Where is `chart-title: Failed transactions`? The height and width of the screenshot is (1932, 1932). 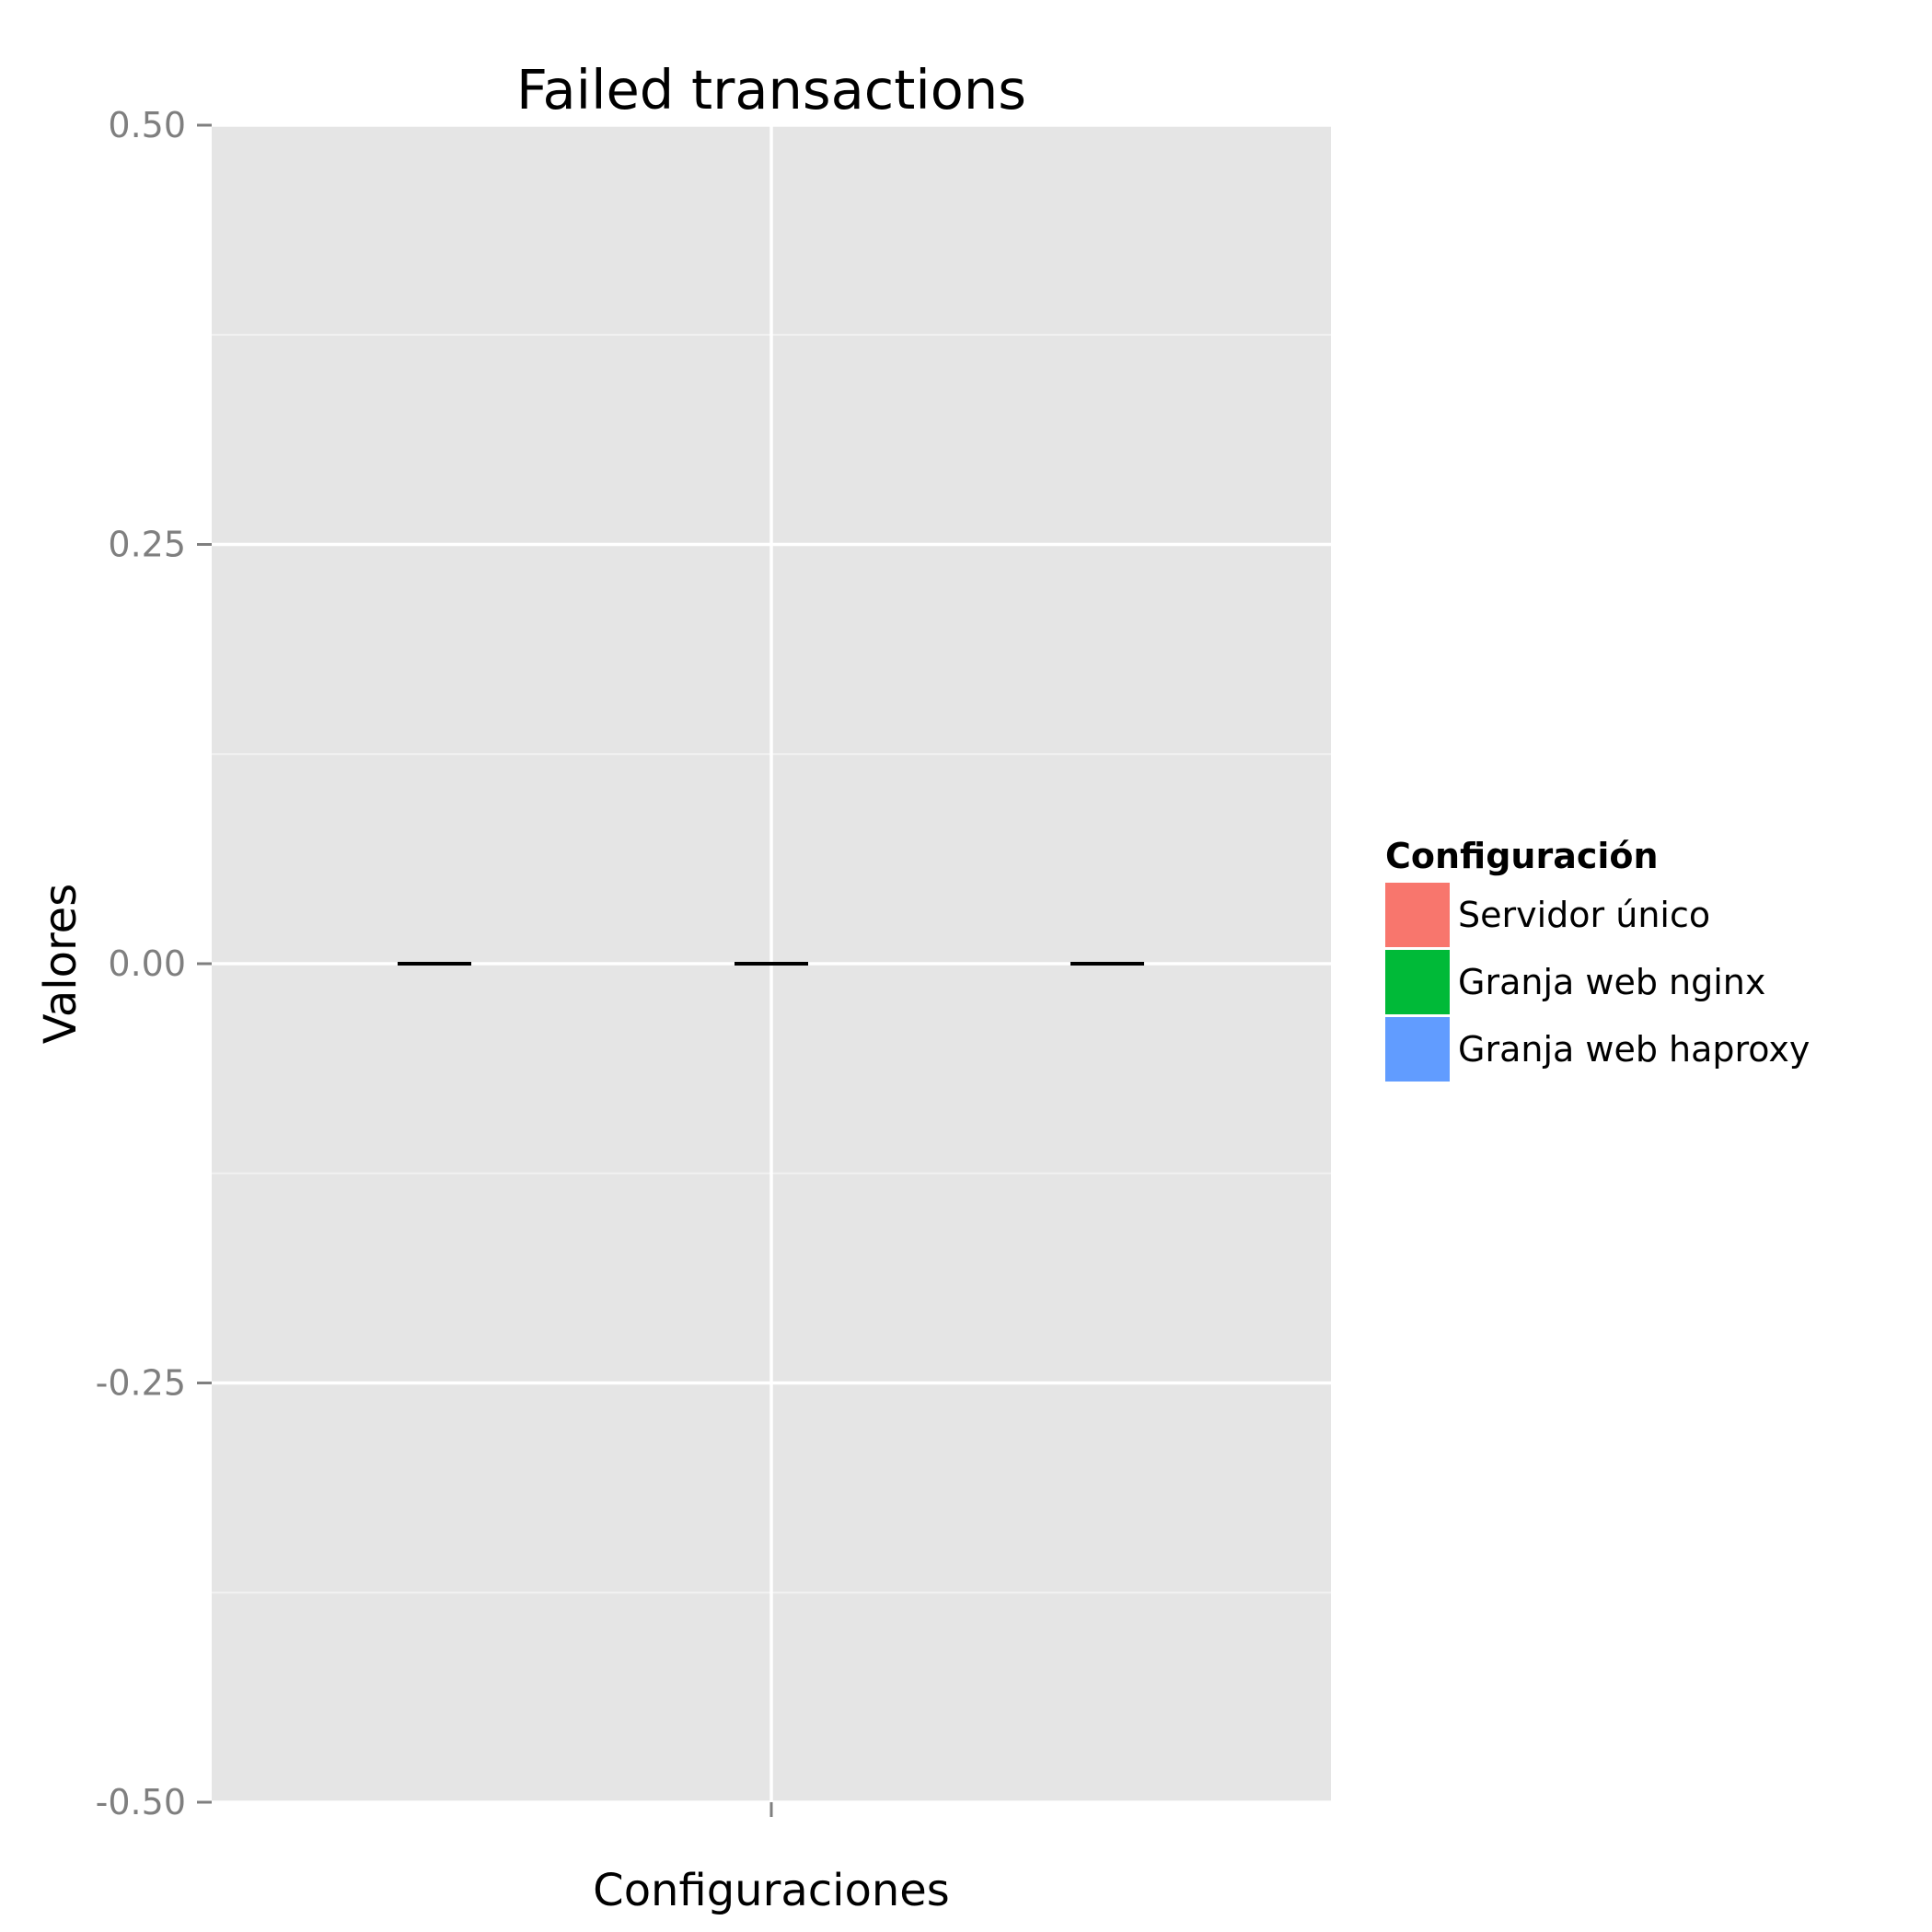
chart-title: Failed transactions is located at coordinates (771, 90).